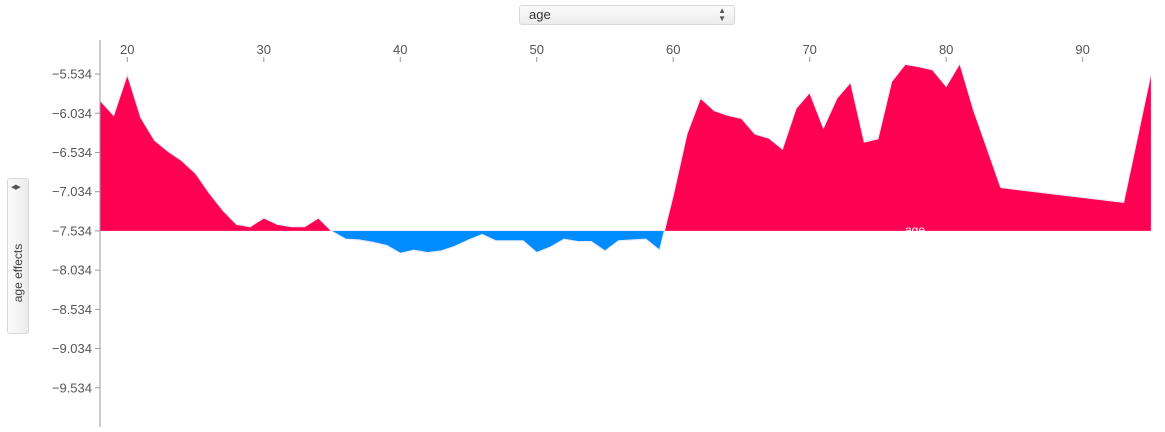 This screenshot has width=1165, height=432. What do you see at coordinates (722, 14) in the screenshot?
I see `updown-arrows-icon: ▲ ▼` at bounding box center [722, 14].